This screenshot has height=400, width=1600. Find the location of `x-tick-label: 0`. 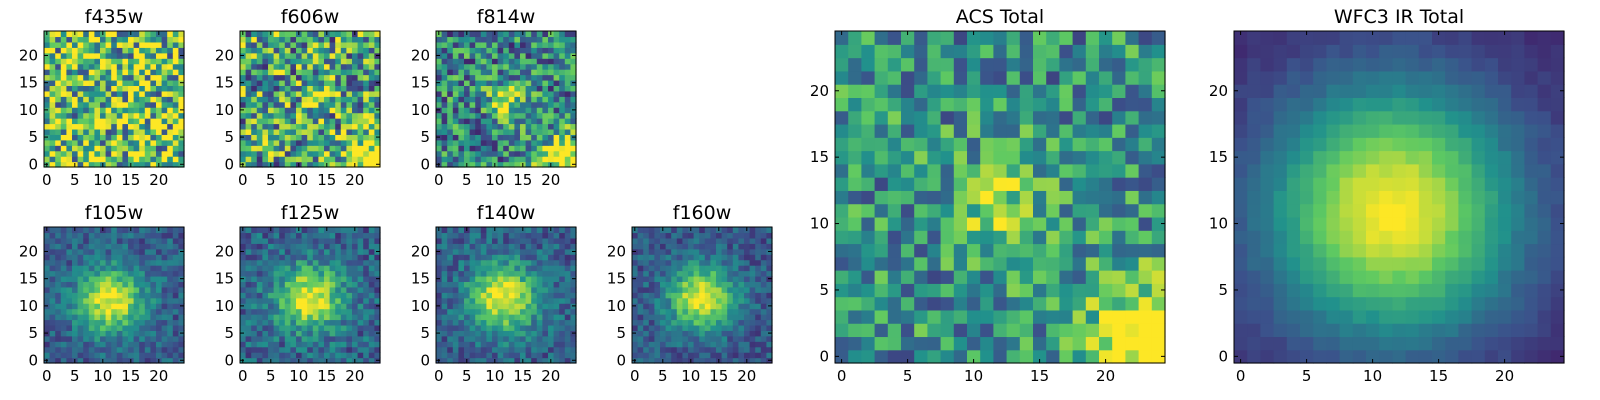

x-tick-label: 0 is located at coordinates (439, 376).